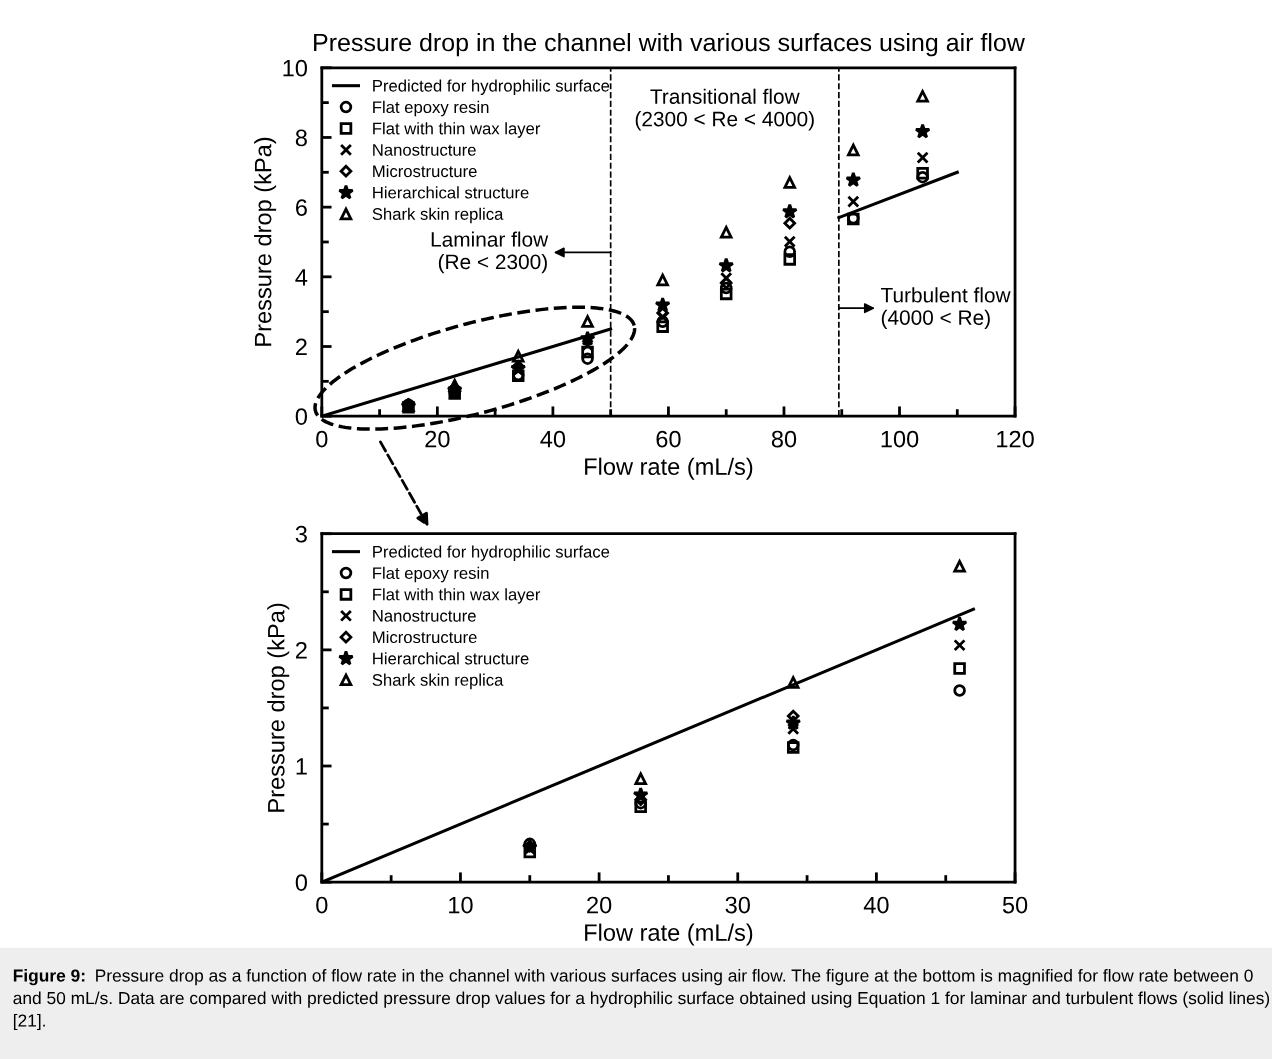 The height and width of the screenshot is (1059, 1272). Describe the element at coordinates (301, 534) in the screenshot. I see `y-tick-label: 3` at that location.